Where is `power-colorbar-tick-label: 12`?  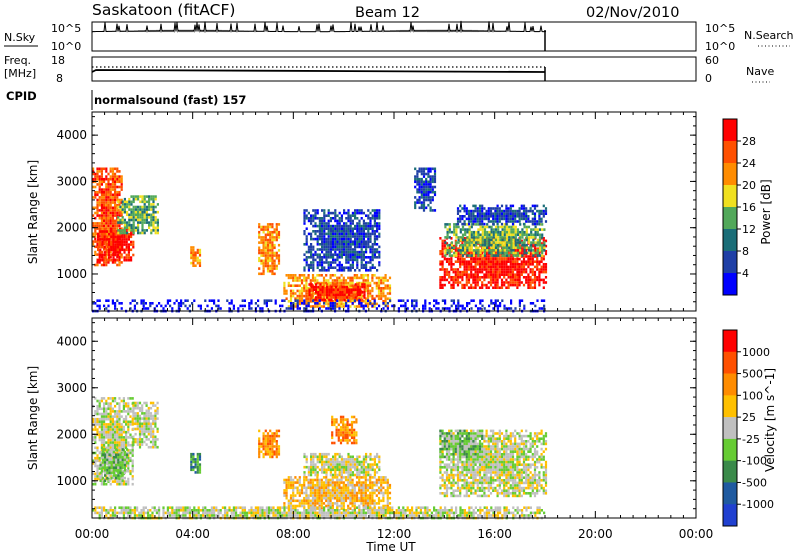 power-colorbar-tick-label: 12 is located at coordinates (749, 229).